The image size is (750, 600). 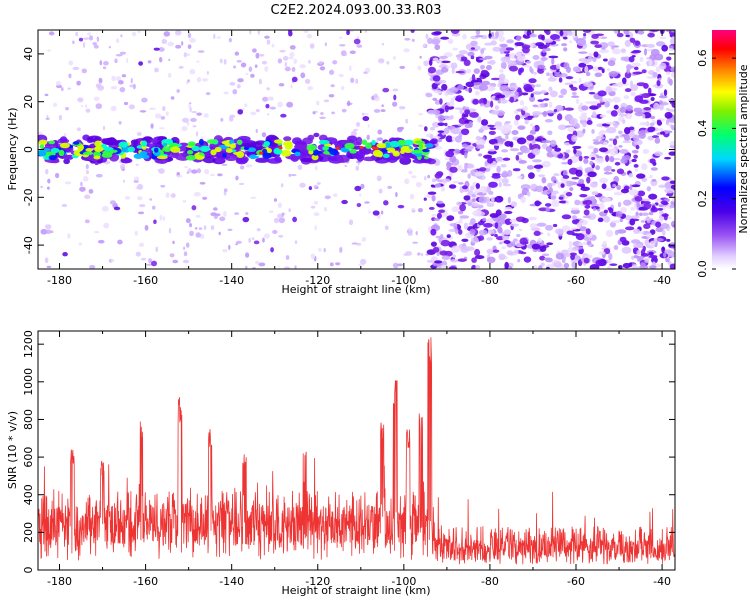 What do you see at coordinates (662, 581) in the screenshot?
I see `snr-x-tick-label: -40` at bounding box center [662, 581].